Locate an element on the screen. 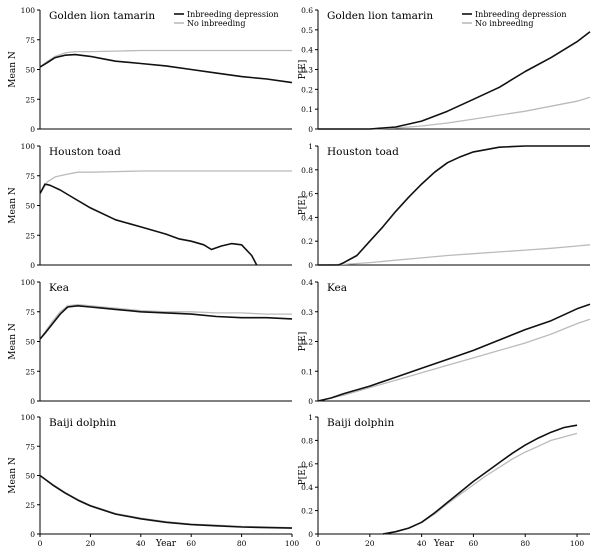  chart-panel-mean-2: 0 25 50 75 100 Mean N Kea is located at coordinates (150, 342).